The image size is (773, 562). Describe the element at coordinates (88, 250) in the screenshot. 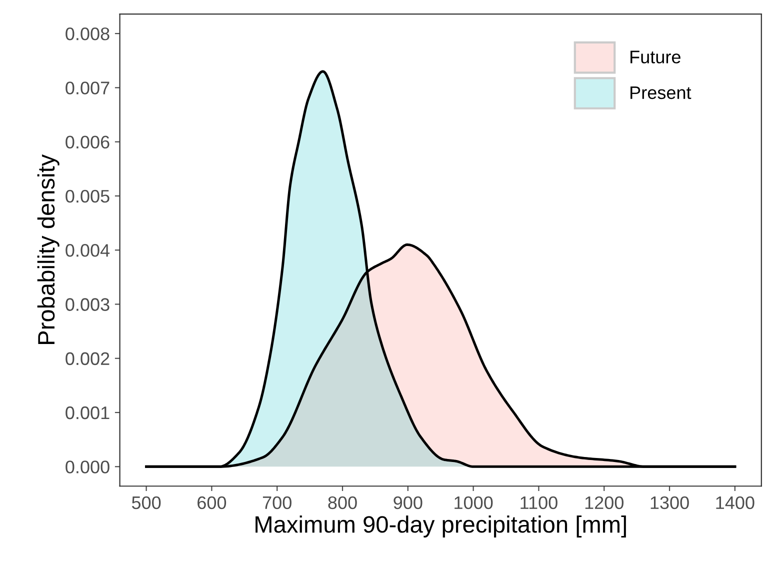

I see `y-tick-label: 0.004` at that location.